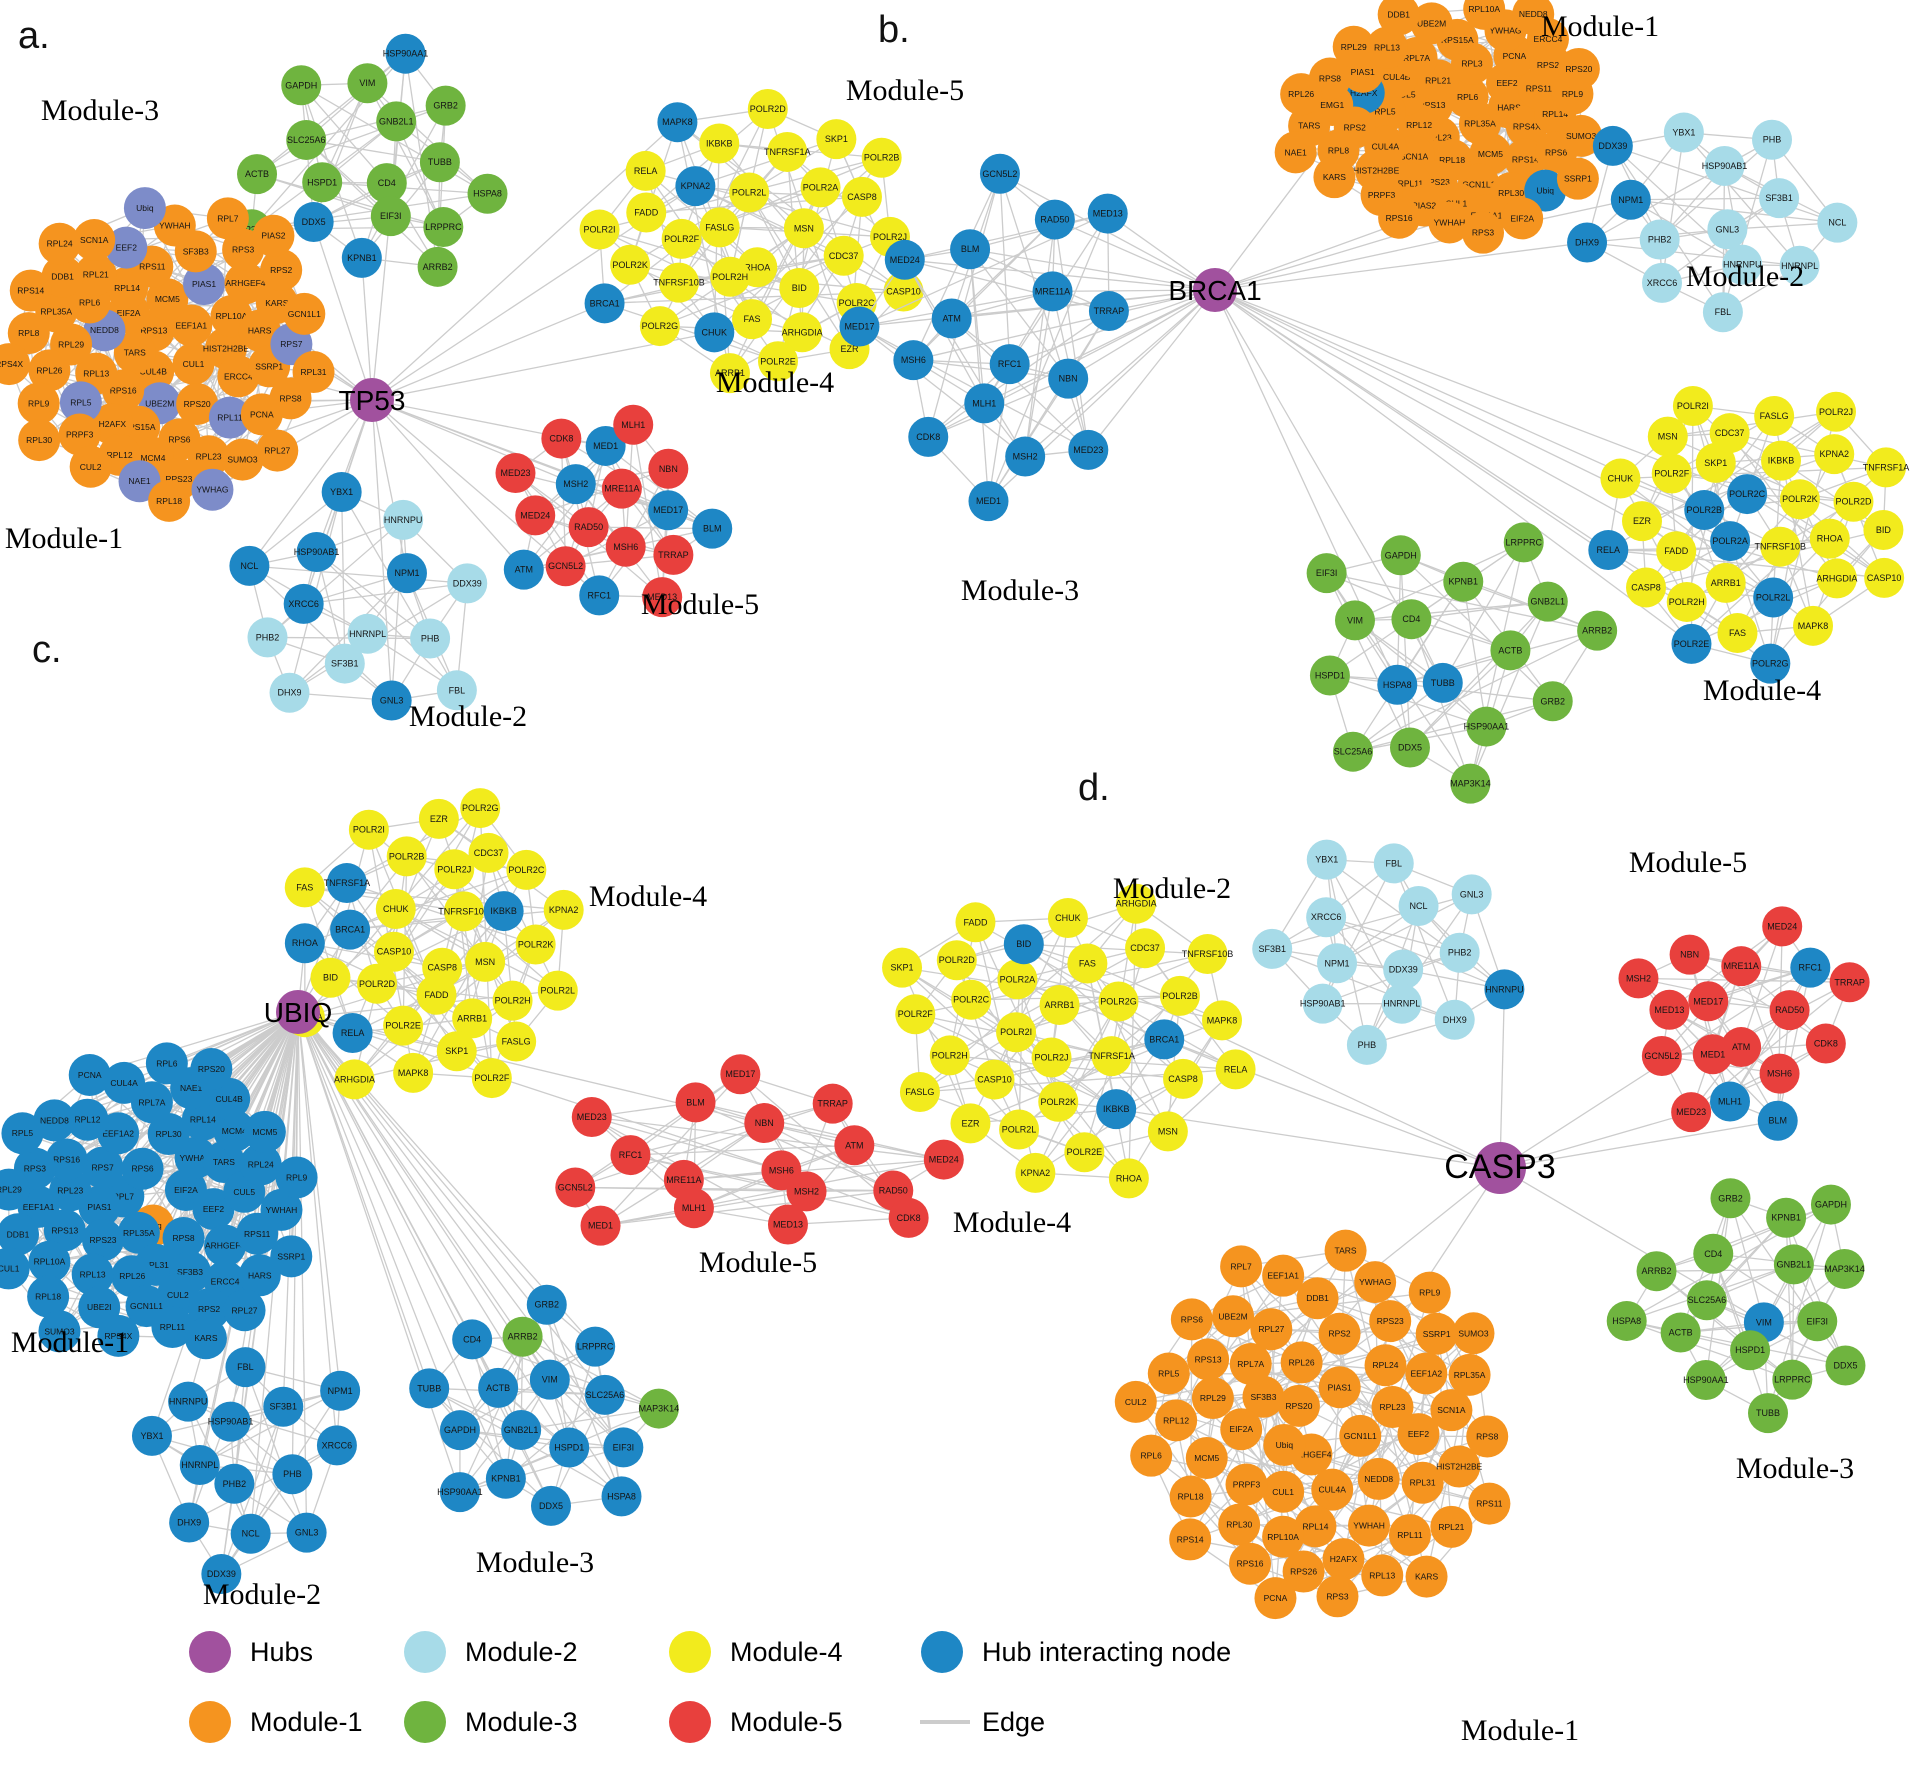  I want to click on node-IKBKB: IKBKB, so click(719, 143).